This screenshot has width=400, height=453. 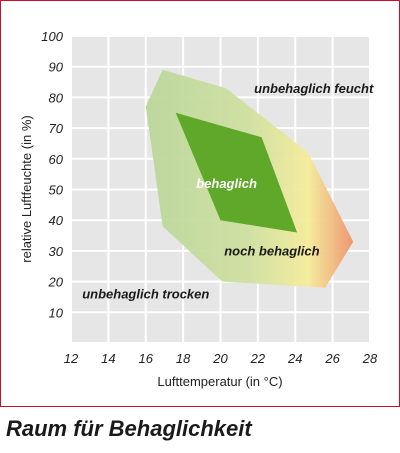 What do you see at coordinates (56, 312) in the screenshot?
I see `y-tick-label: 10` at bounding box center [56, 312].